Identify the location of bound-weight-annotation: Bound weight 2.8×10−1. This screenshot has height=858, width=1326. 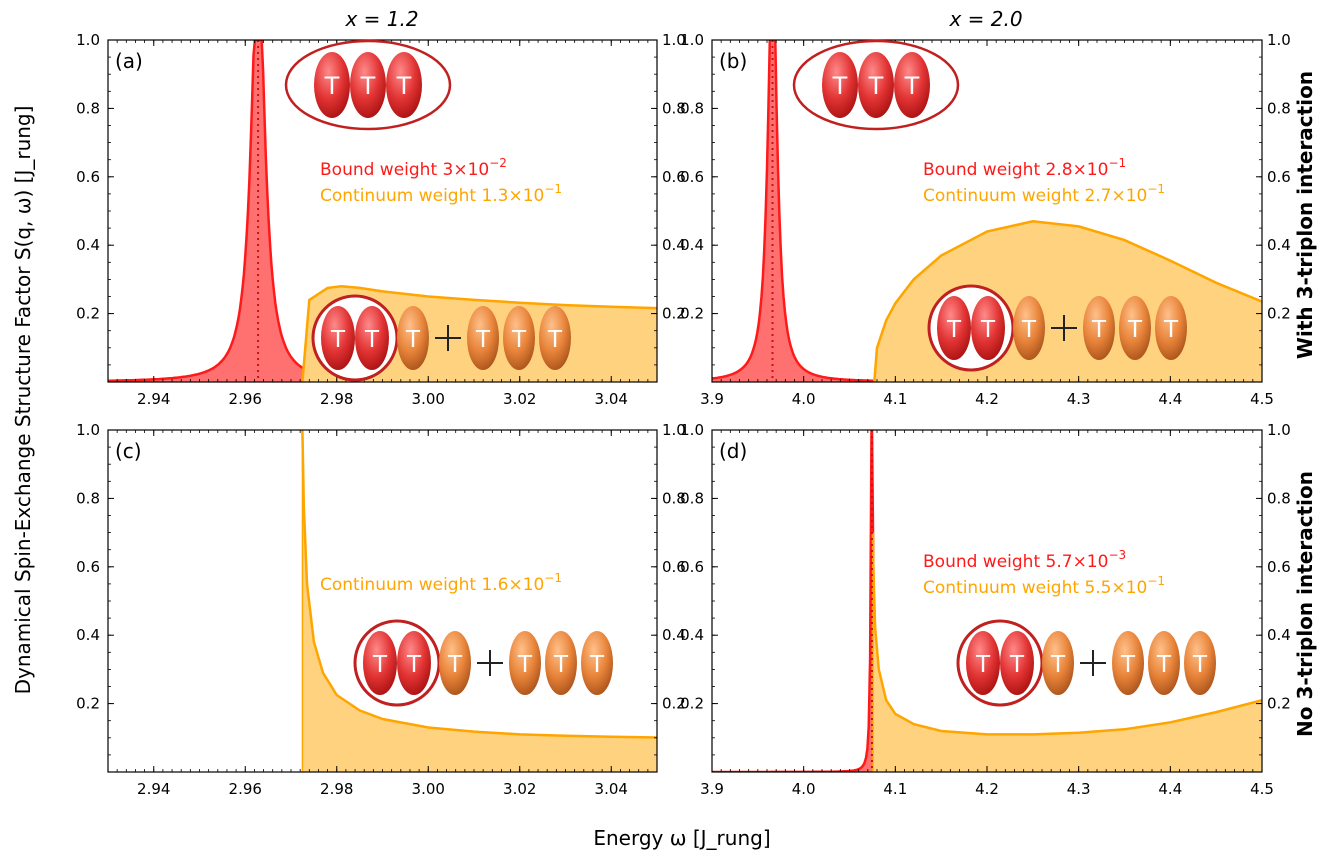
(1024, 168).